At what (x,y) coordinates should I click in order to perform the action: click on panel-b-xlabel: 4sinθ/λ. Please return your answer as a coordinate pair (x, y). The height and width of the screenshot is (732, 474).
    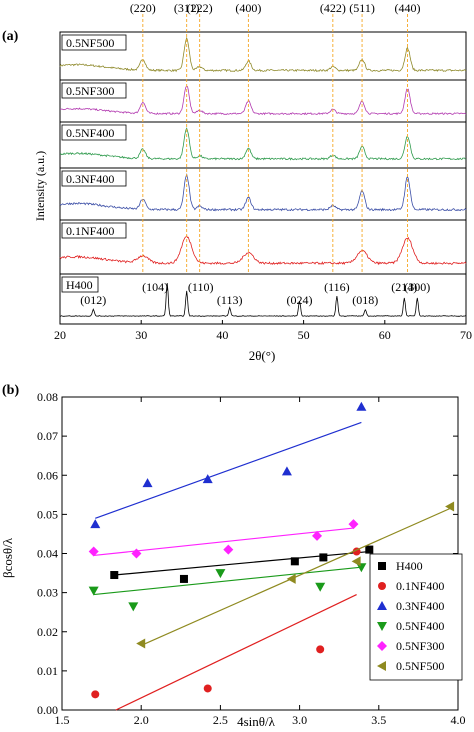
    Looking at the image, I should click on (256, 721).